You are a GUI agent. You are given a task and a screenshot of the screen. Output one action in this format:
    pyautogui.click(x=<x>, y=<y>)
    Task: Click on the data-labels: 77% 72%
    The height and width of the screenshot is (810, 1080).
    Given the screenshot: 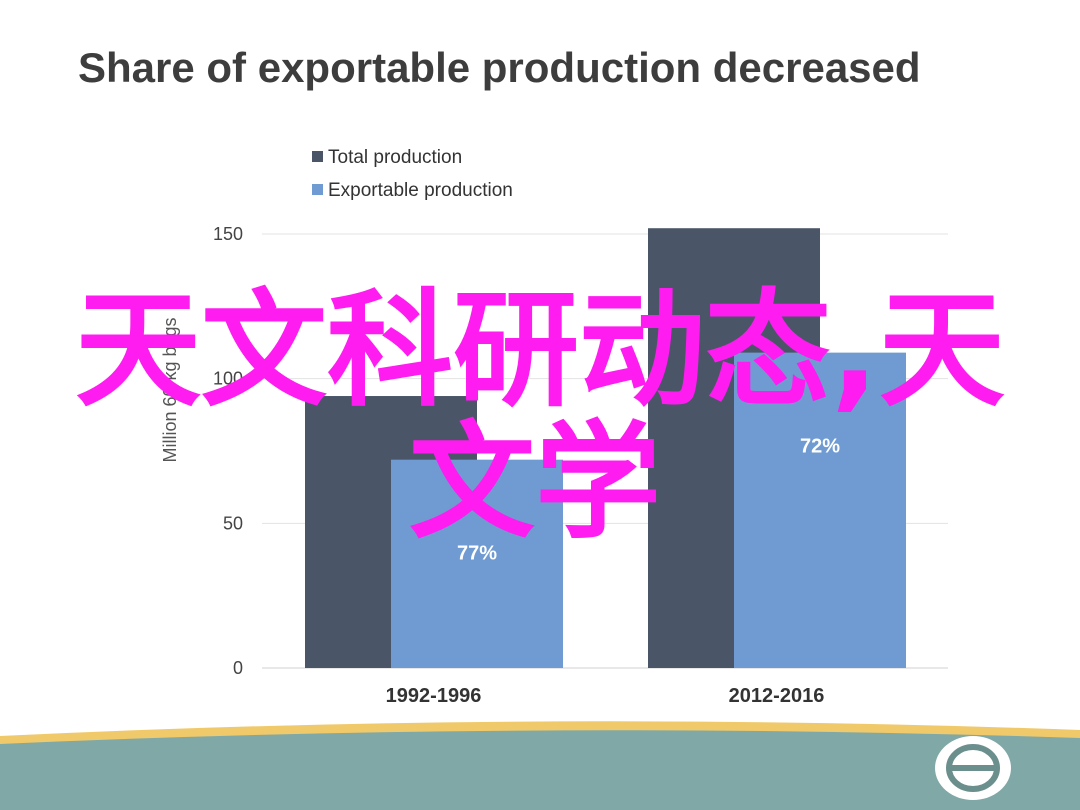 What is the action you would take?
    pyautogui.click(x=648, y=500)
    